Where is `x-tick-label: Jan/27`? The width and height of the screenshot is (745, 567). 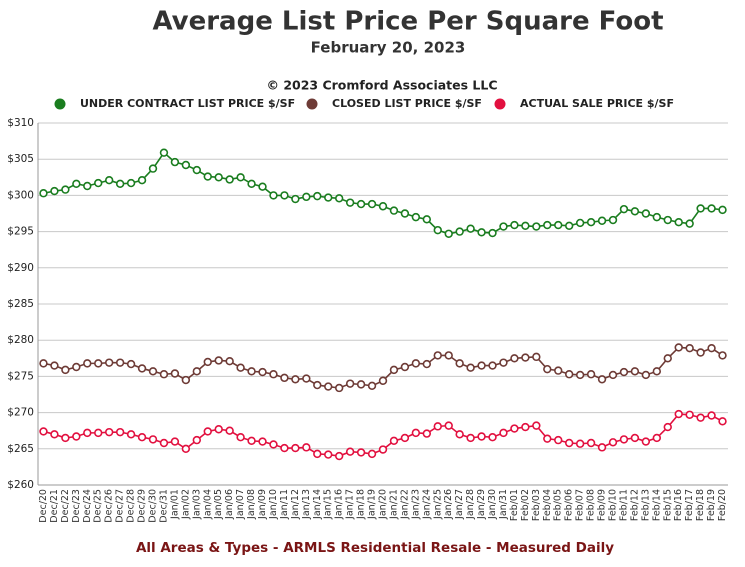 x-tick-label: Jan/27 is located at coordinates (459, 504).